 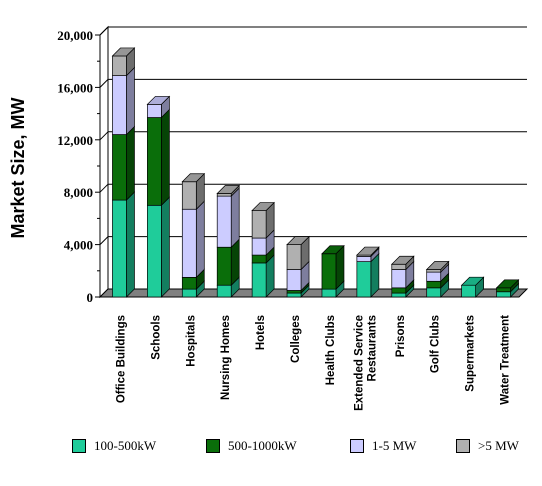 I want to click on legend: 100-500kW 500-1000kW 1-5 MW >5 MW, so click(x=271, y=448).